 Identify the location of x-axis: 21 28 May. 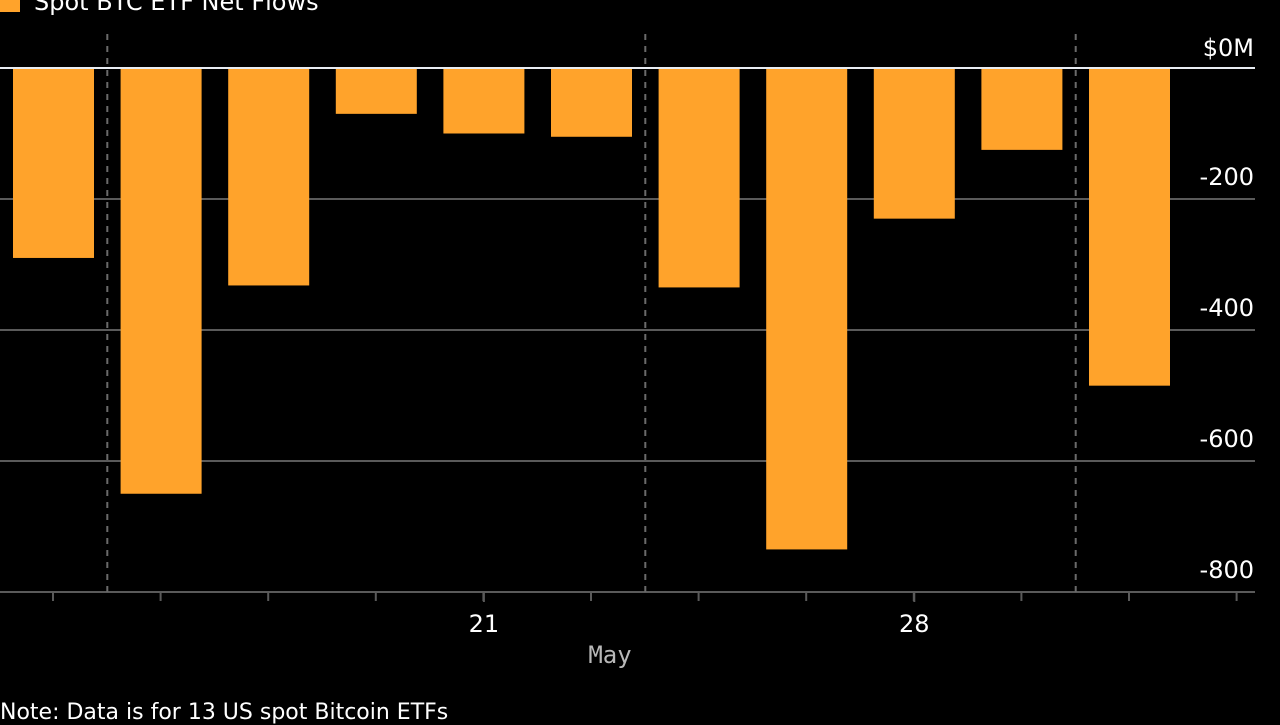
(645, 630).